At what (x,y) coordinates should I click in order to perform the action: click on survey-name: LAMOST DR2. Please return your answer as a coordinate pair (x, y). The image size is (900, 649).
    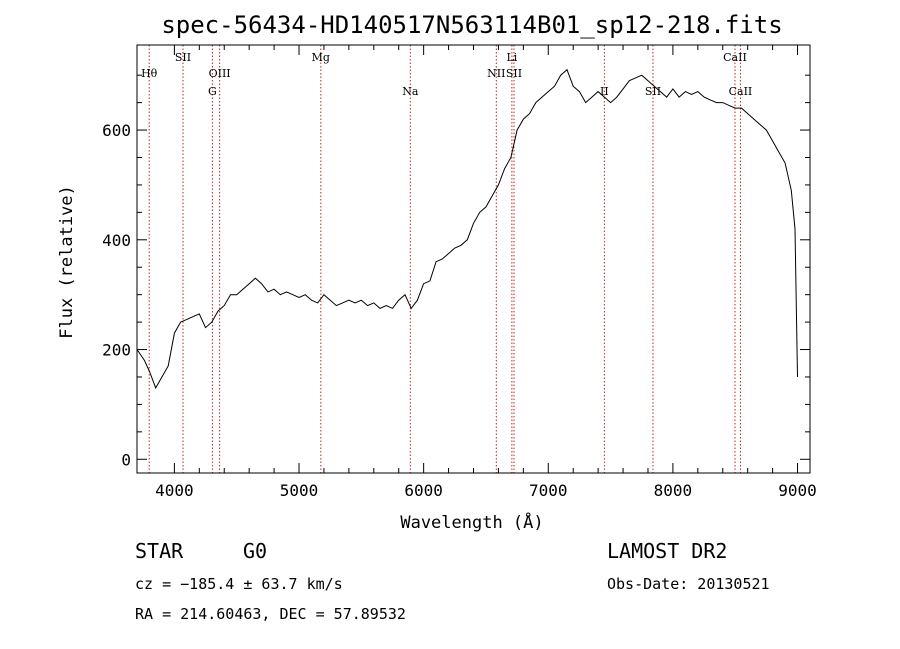
    Looking at the image, I should click on (667, 551).